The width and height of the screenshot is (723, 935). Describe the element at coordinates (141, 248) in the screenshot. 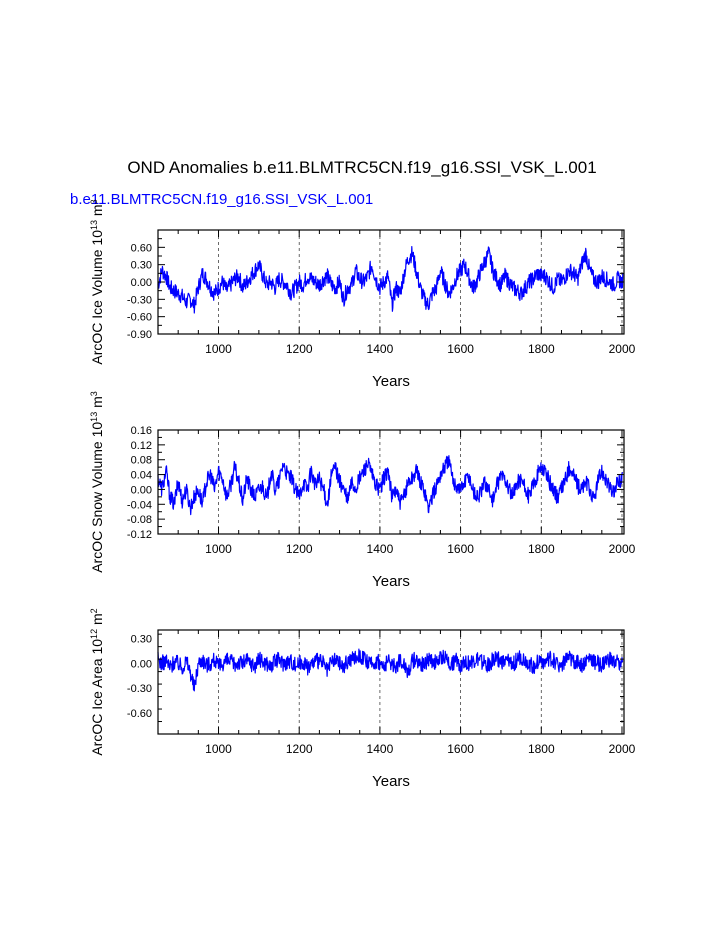

I see `y-tick-label: 0.60` at that location.